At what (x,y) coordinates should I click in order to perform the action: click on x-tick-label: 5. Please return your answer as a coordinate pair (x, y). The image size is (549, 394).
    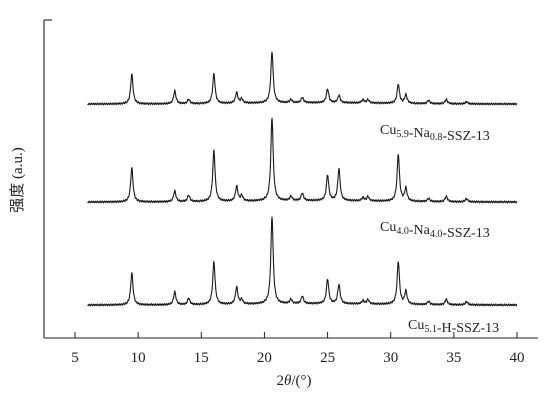
    Looking at the image, I should click on (75, 358).